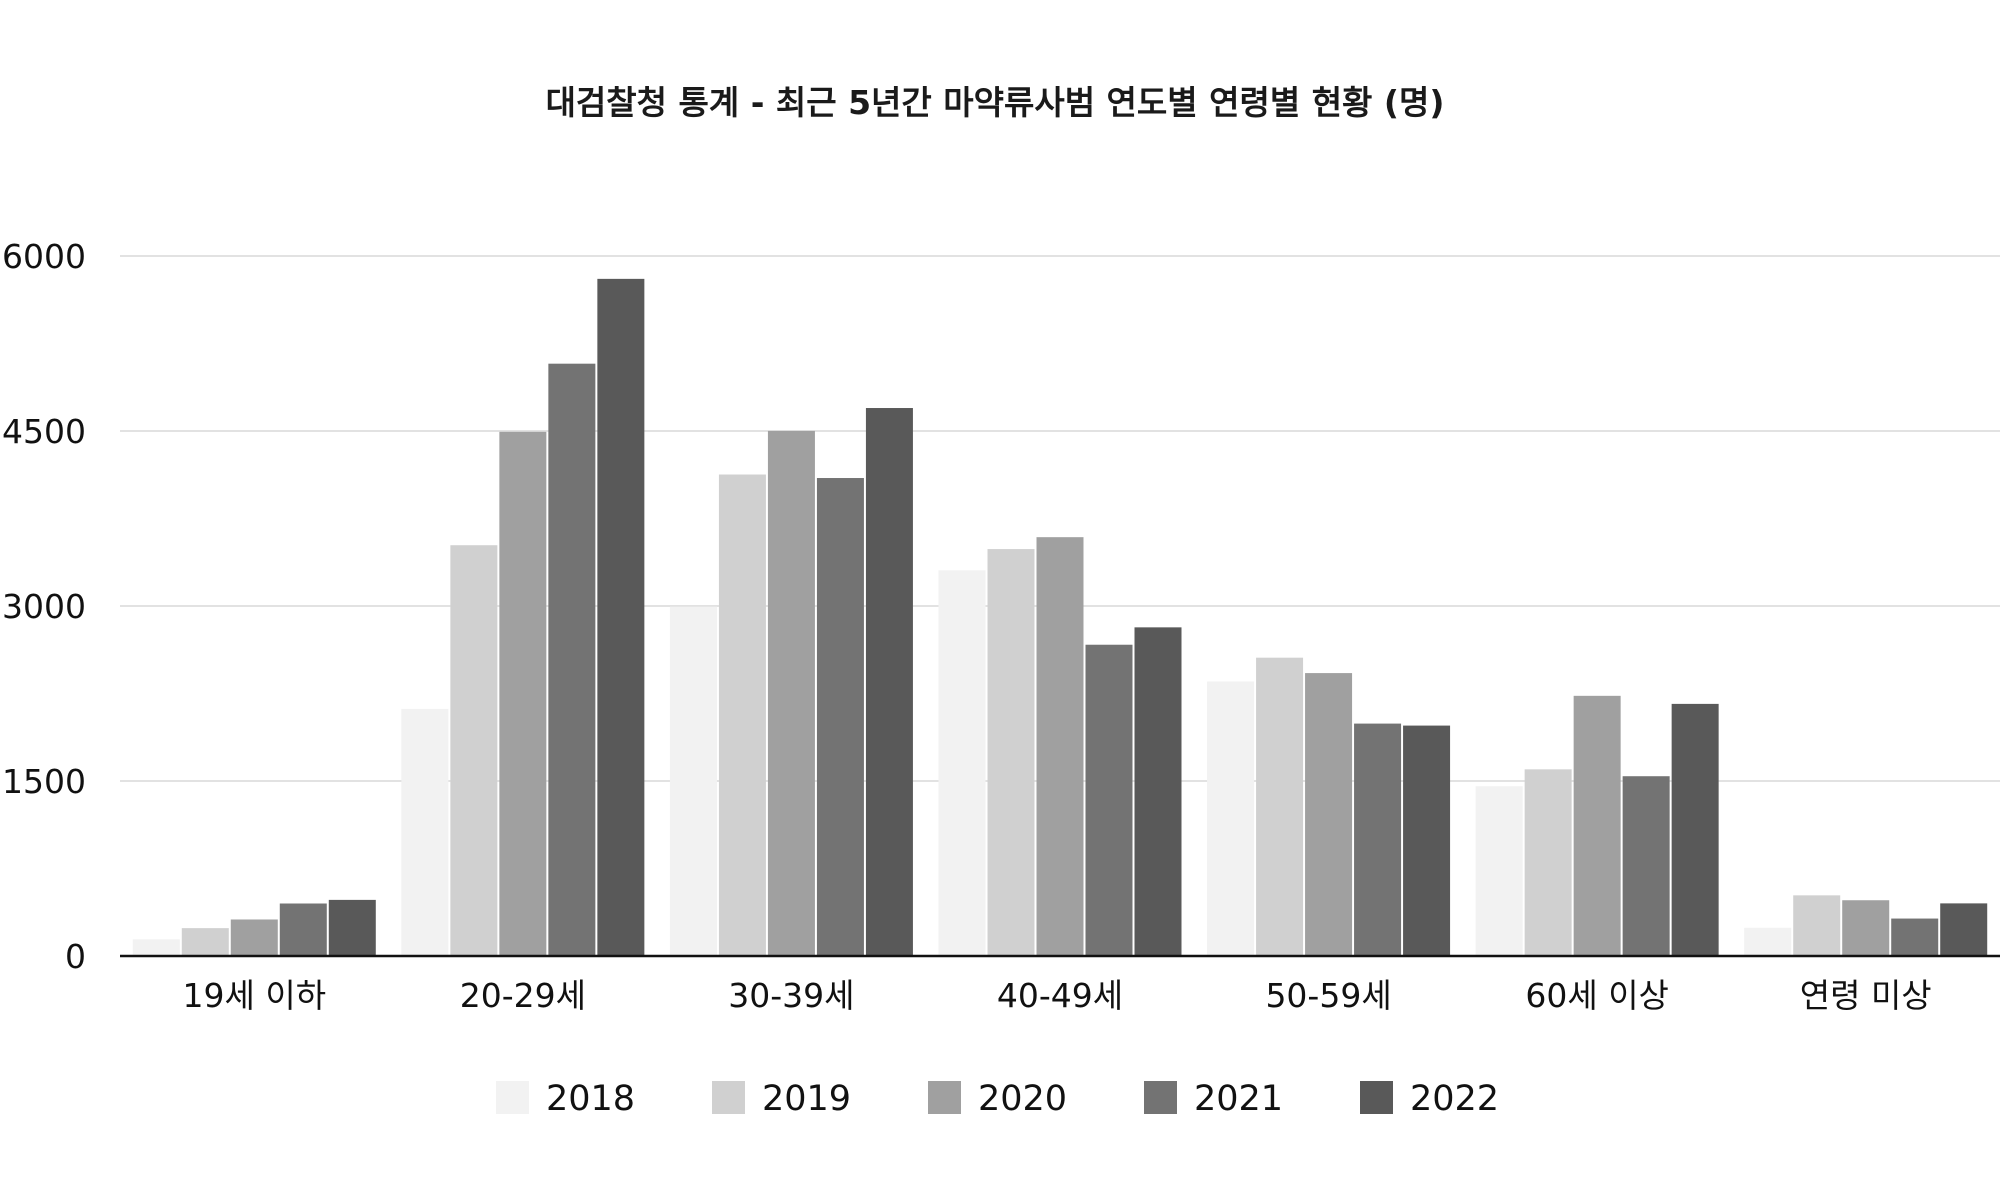  I want to click on x-tick-label: 50-59세, so click(1328, 995).